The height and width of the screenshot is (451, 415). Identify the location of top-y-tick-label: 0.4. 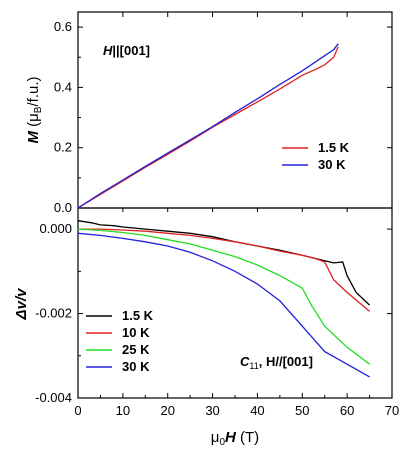
(63, 86).